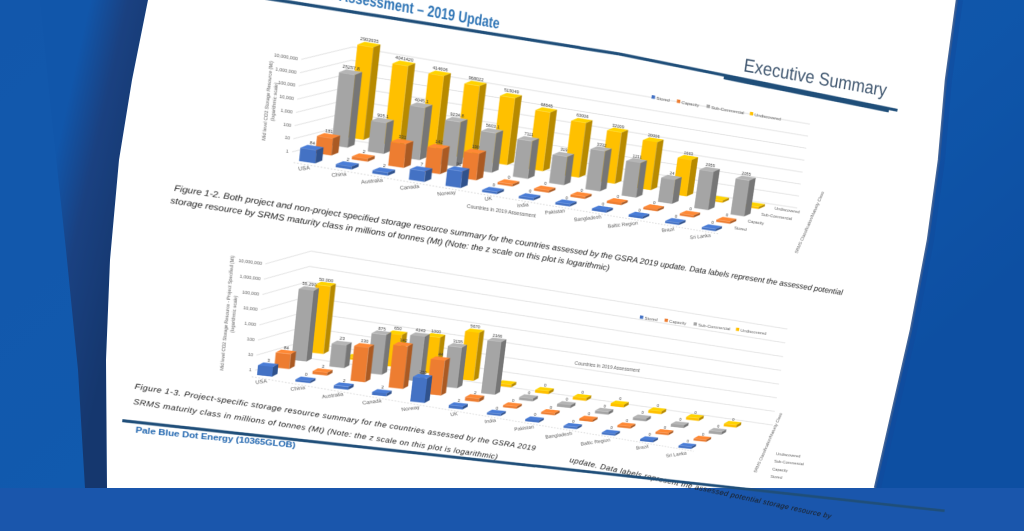  Describe the element at coordinates (529, 135) in the screenshot. I see `svg-text: 7111` at that location.